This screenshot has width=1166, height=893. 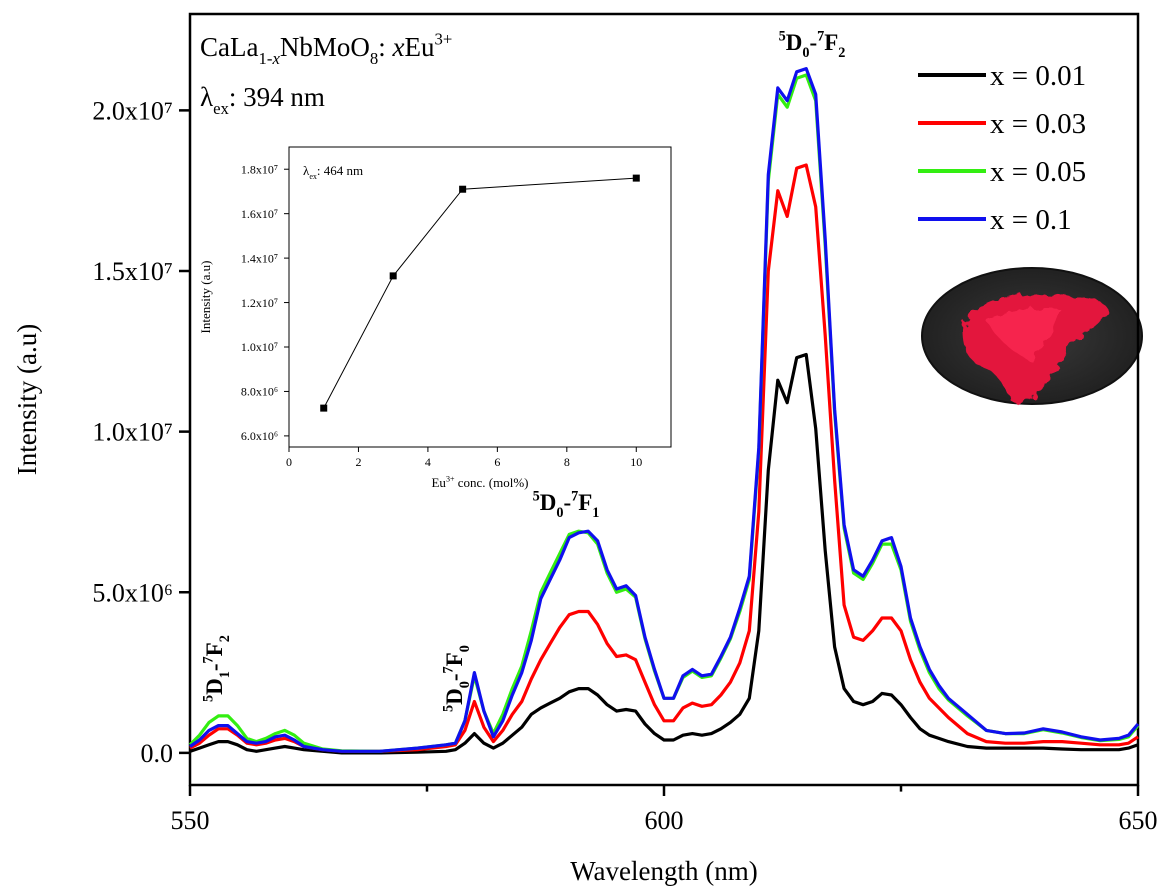 What do you see at coordinates (259, 258) in the screenshot?
I see `y-tick-label: 1.4x10⁷` at bounding box center [259, 258].